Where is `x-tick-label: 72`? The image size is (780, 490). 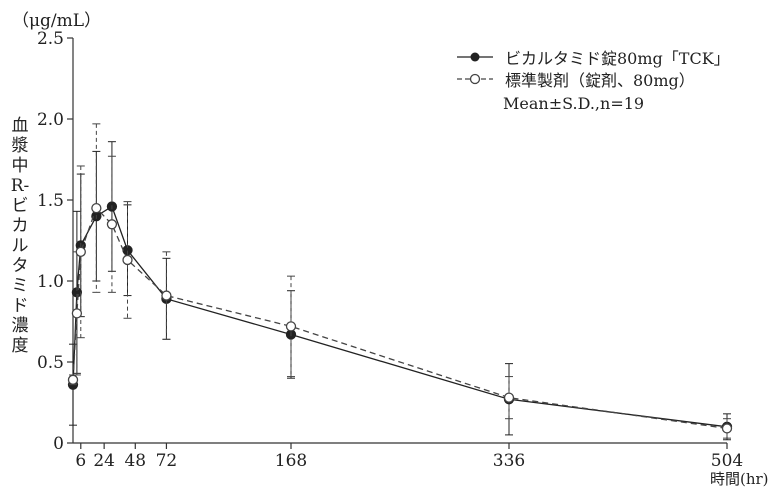 x-tick-label: 72 is located at coordinates (167, 461).